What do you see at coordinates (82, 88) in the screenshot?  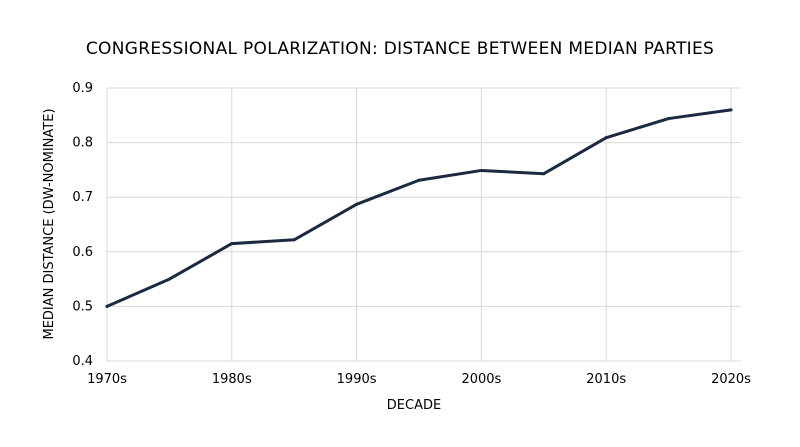 I see `y-tick-label: 0.9` at bounding box center [82, 88].